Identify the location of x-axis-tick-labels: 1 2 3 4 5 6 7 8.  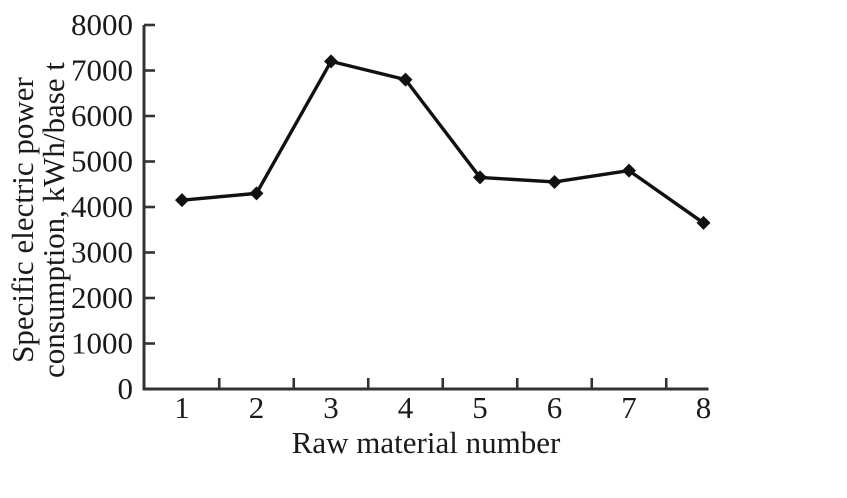
(442, 407).